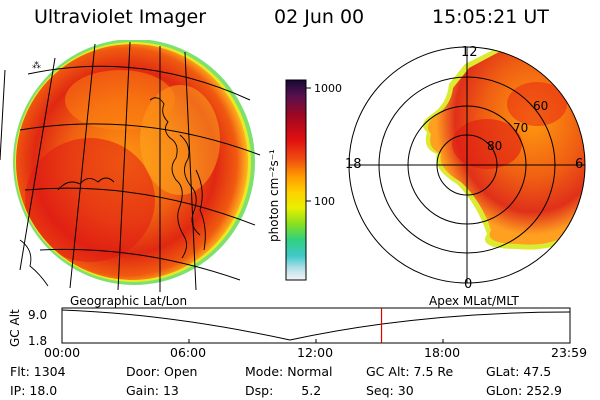 The image size is (600, 400). I want to click on ip-info: IP: 18.0, so click(33, 390).